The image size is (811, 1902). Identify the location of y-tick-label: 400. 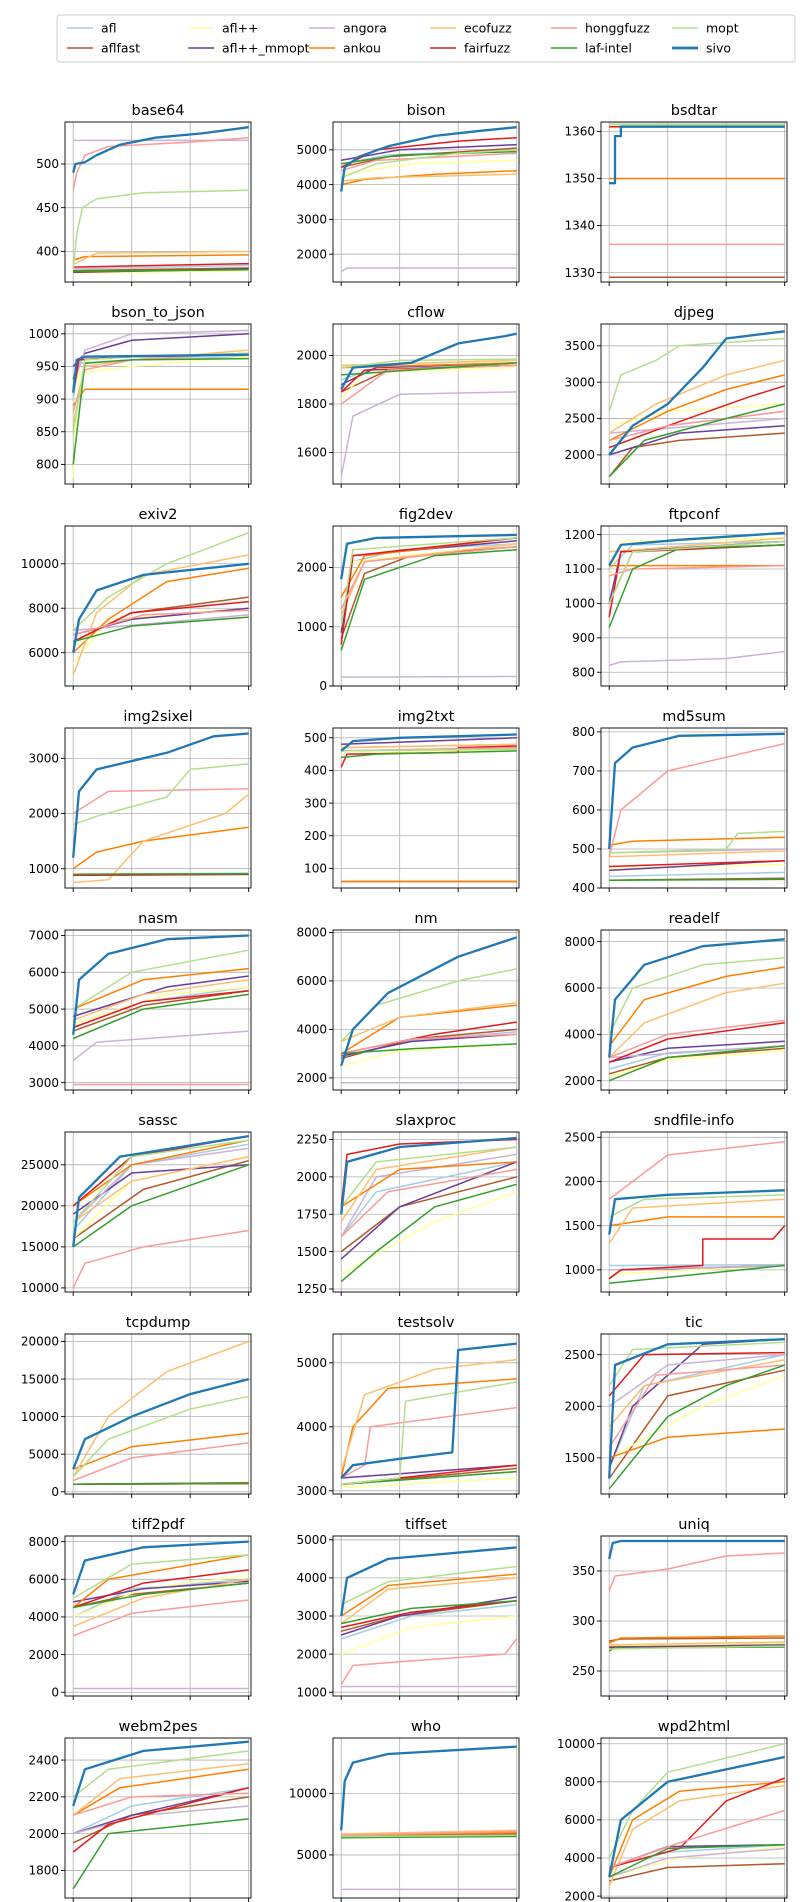
(47, 252).